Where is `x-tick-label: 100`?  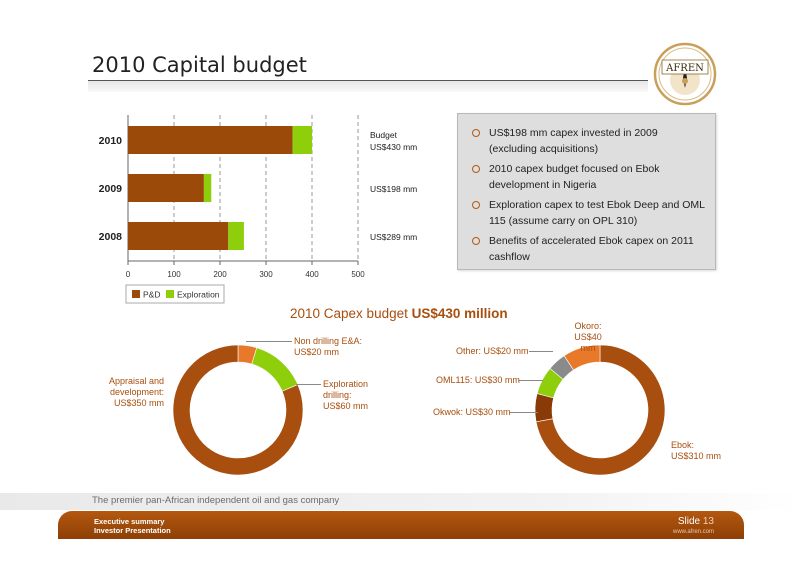
x-tick-label: 100 is located at coordinates (174, 274).